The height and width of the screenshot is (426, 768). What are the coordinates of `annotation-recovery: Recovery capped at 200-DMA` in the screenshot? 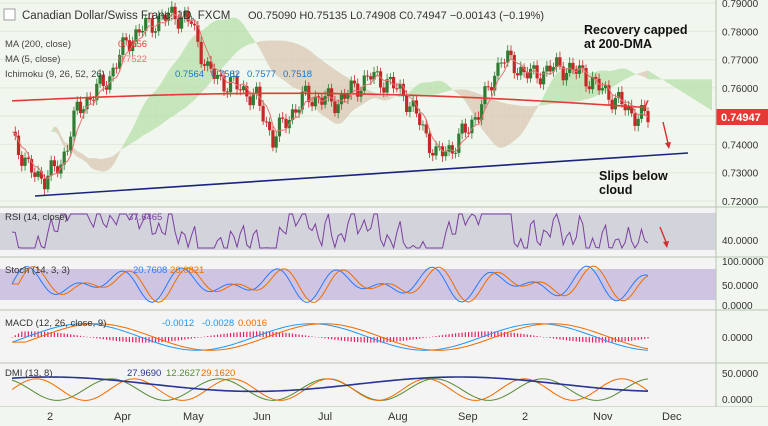 It's located at (637, 37).